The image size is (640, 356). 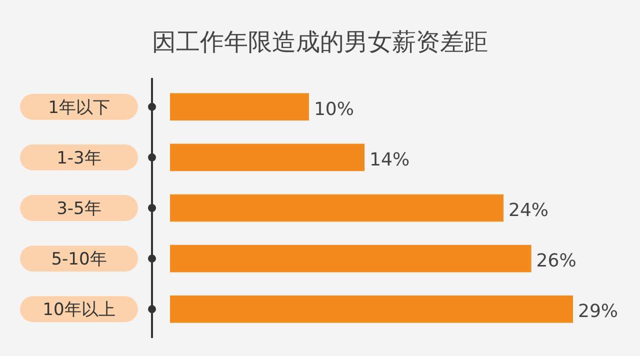 I want to click on y-tick-label: 1-3年, so click(x=79, y=158).